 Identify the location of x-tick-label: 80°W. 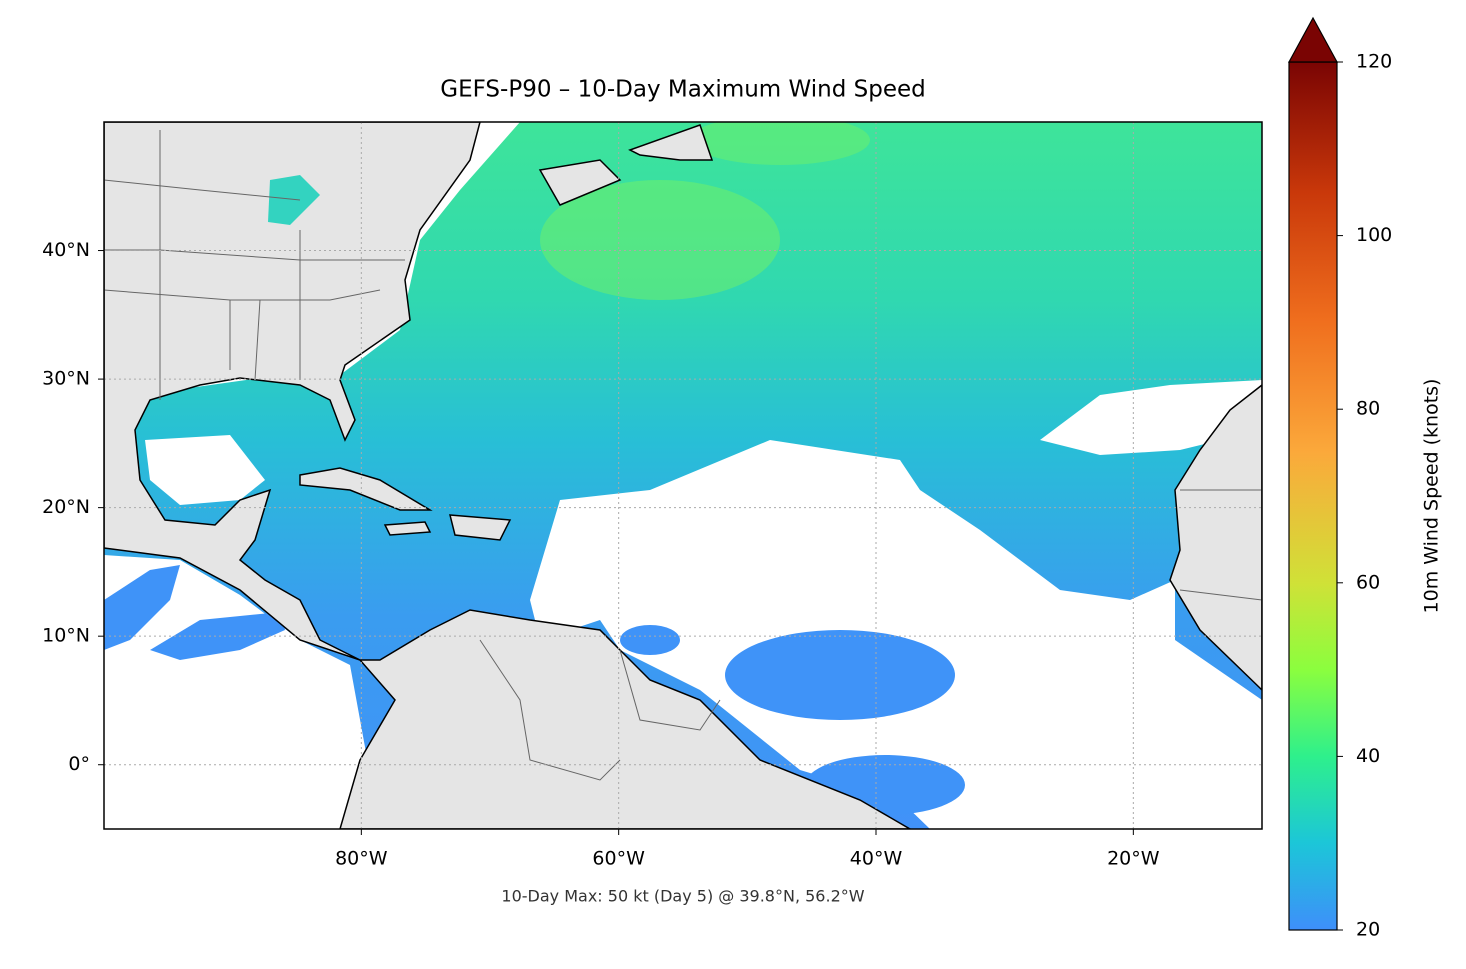
(361, 859).